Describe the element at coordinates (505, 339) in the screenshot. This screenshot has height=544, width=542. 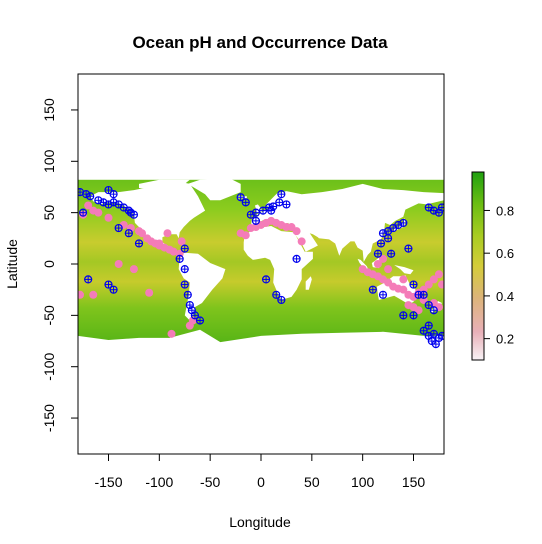
I see `colorbar-tick-label: 0.2` at that location.